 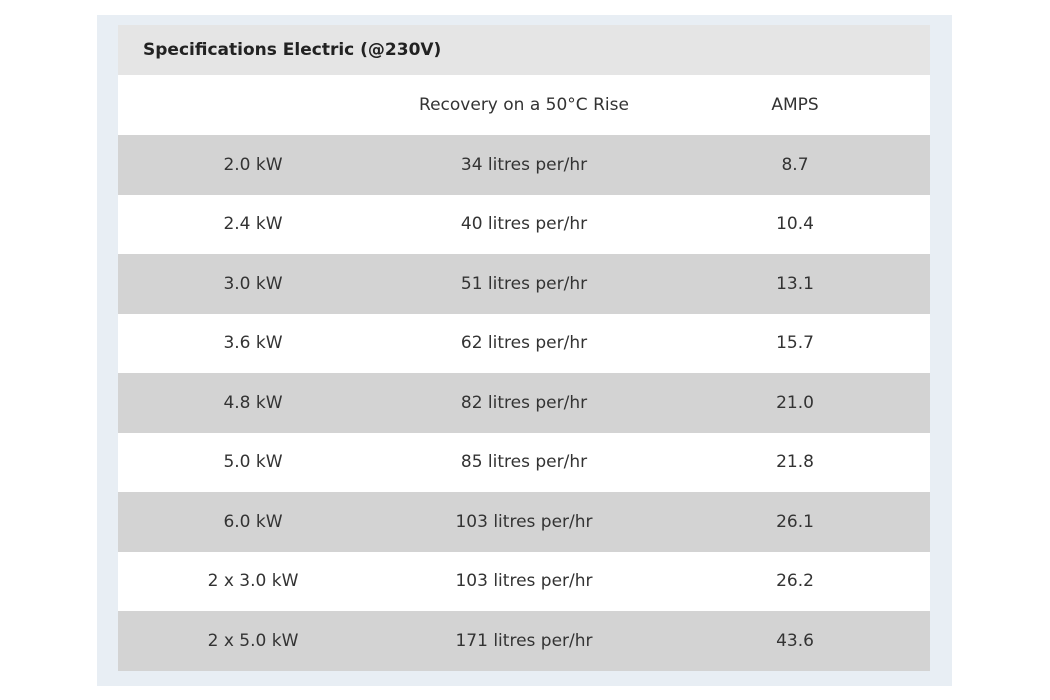 I want to click on table-row: 2.4 kW 40 litres per/hr 10.4, so click(x=524, y=224).